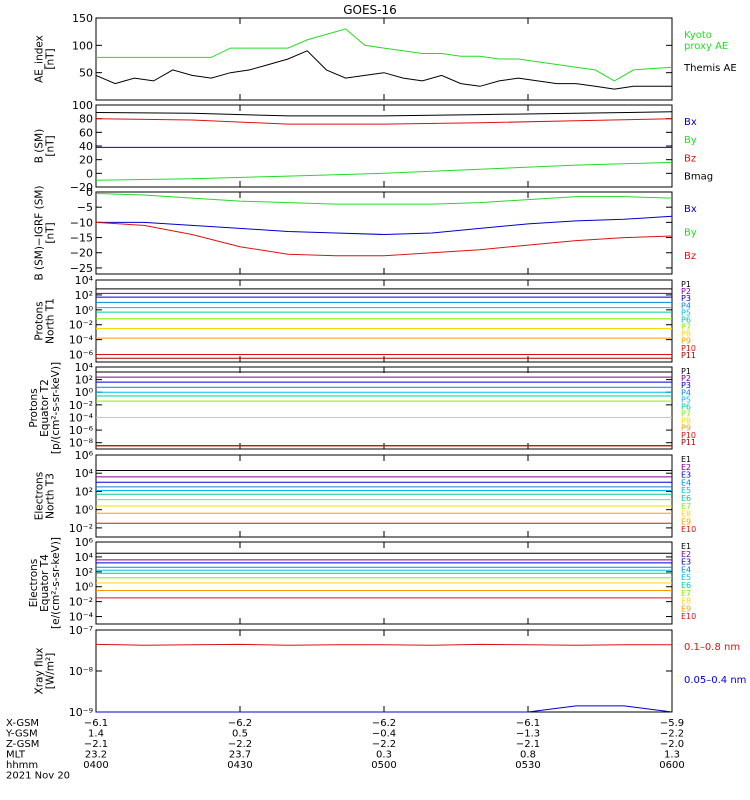 The image size is (750, 800). I want to click on ephemeris-value: −0.4, so click(384, 734).